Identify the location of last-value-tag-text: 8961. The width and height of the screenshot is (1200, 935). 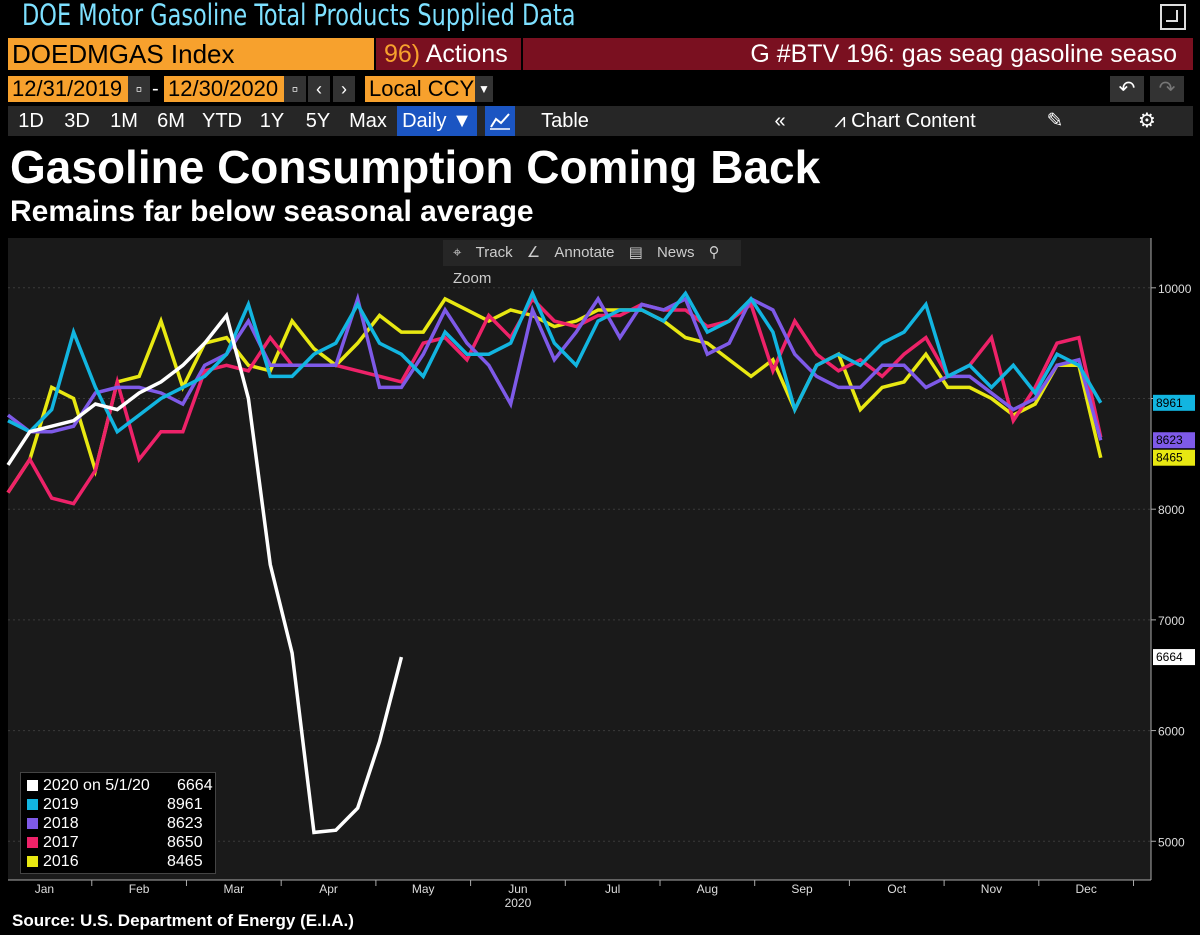
(1169, 403).